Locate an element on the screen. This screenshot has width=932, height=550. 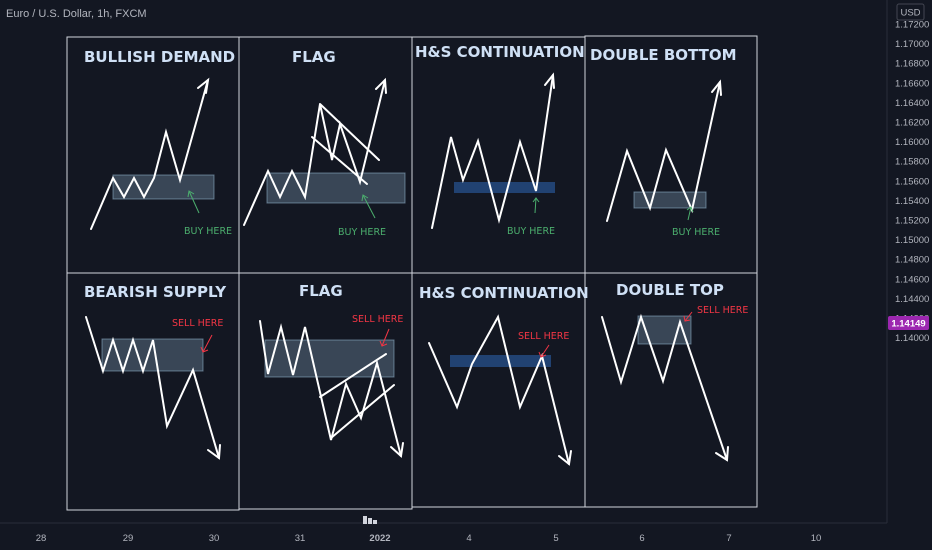
time-tick-0: 28 is located at coordinates (41, 538).